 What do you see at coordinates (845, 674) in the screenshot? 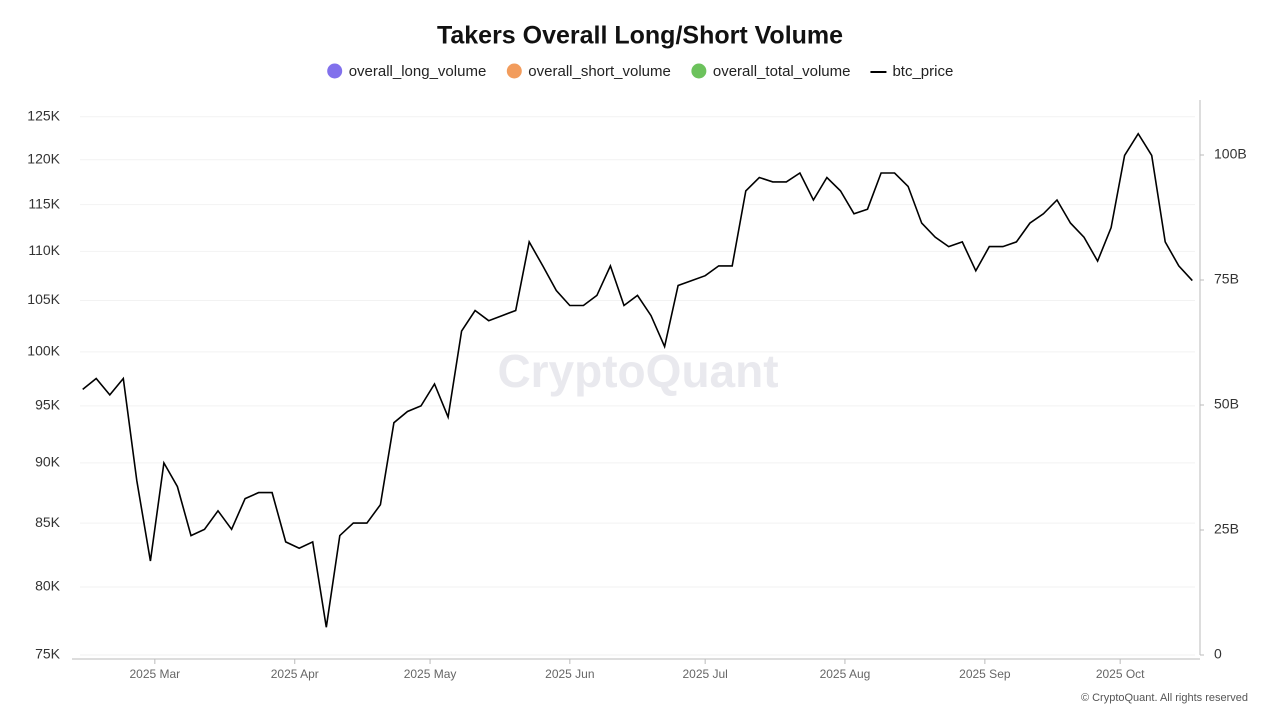
I see `x-tick-label: 2025 Aug` at bounding box center [845, 674].